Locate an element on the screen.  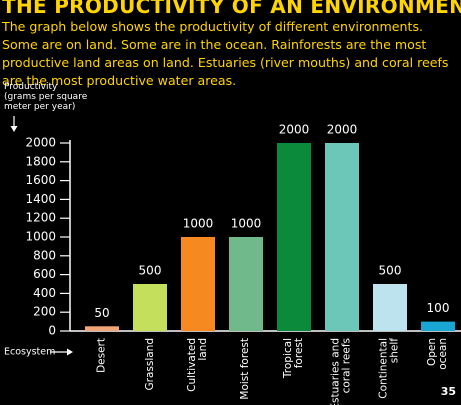
y-tick-label: 400 is located at coordinates (44, 293).